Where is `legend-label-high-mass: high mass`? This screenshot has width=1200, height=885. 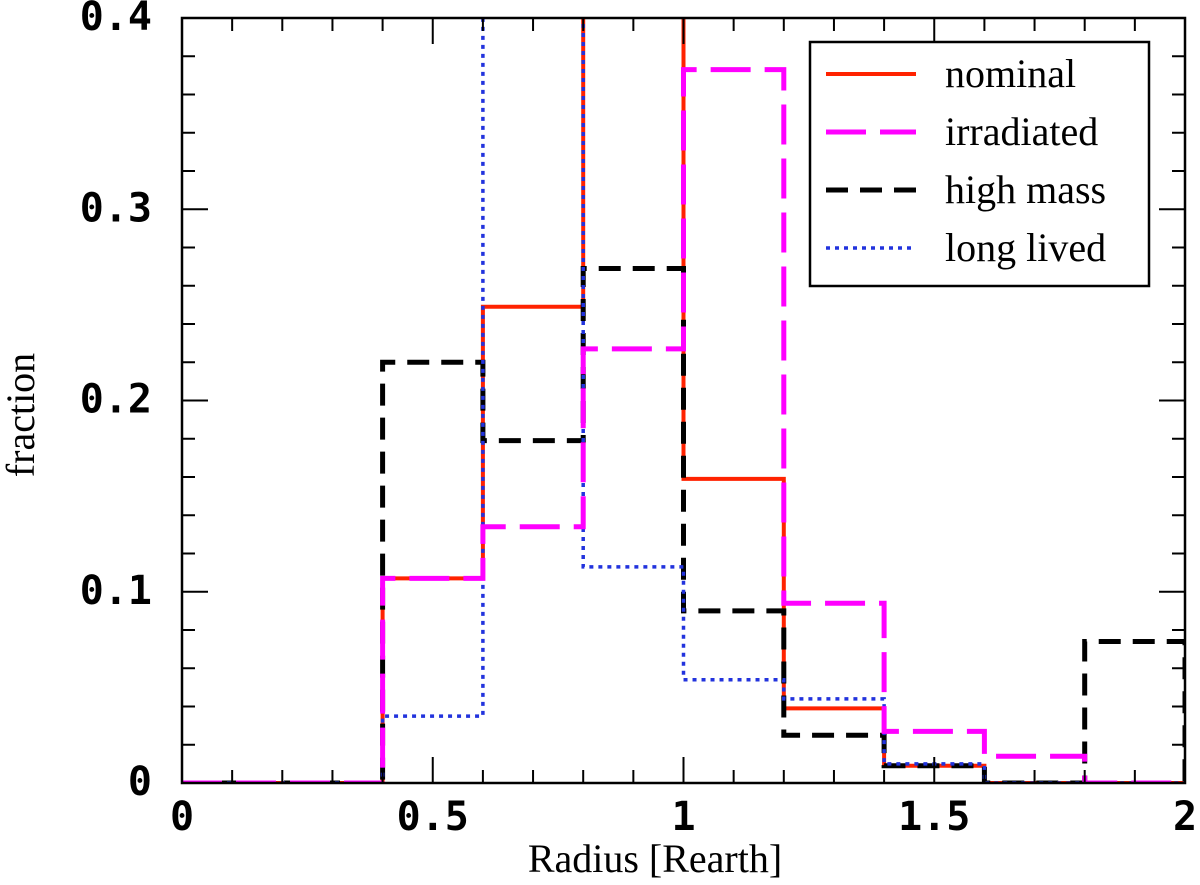 legend-label-high-mass: high mass is located at coordinates (1025, 189).